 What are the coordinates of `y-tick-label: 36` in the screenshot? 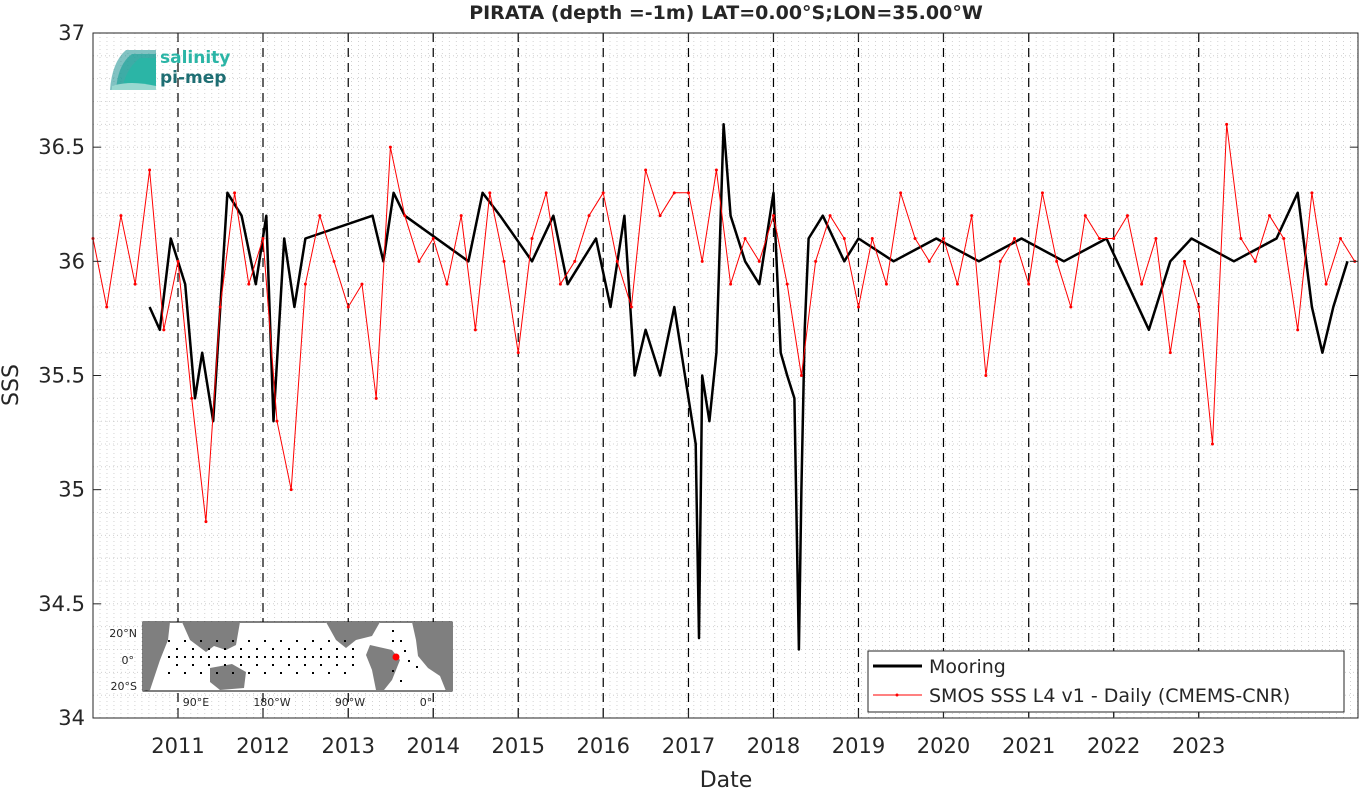 It's located at (71, 261).